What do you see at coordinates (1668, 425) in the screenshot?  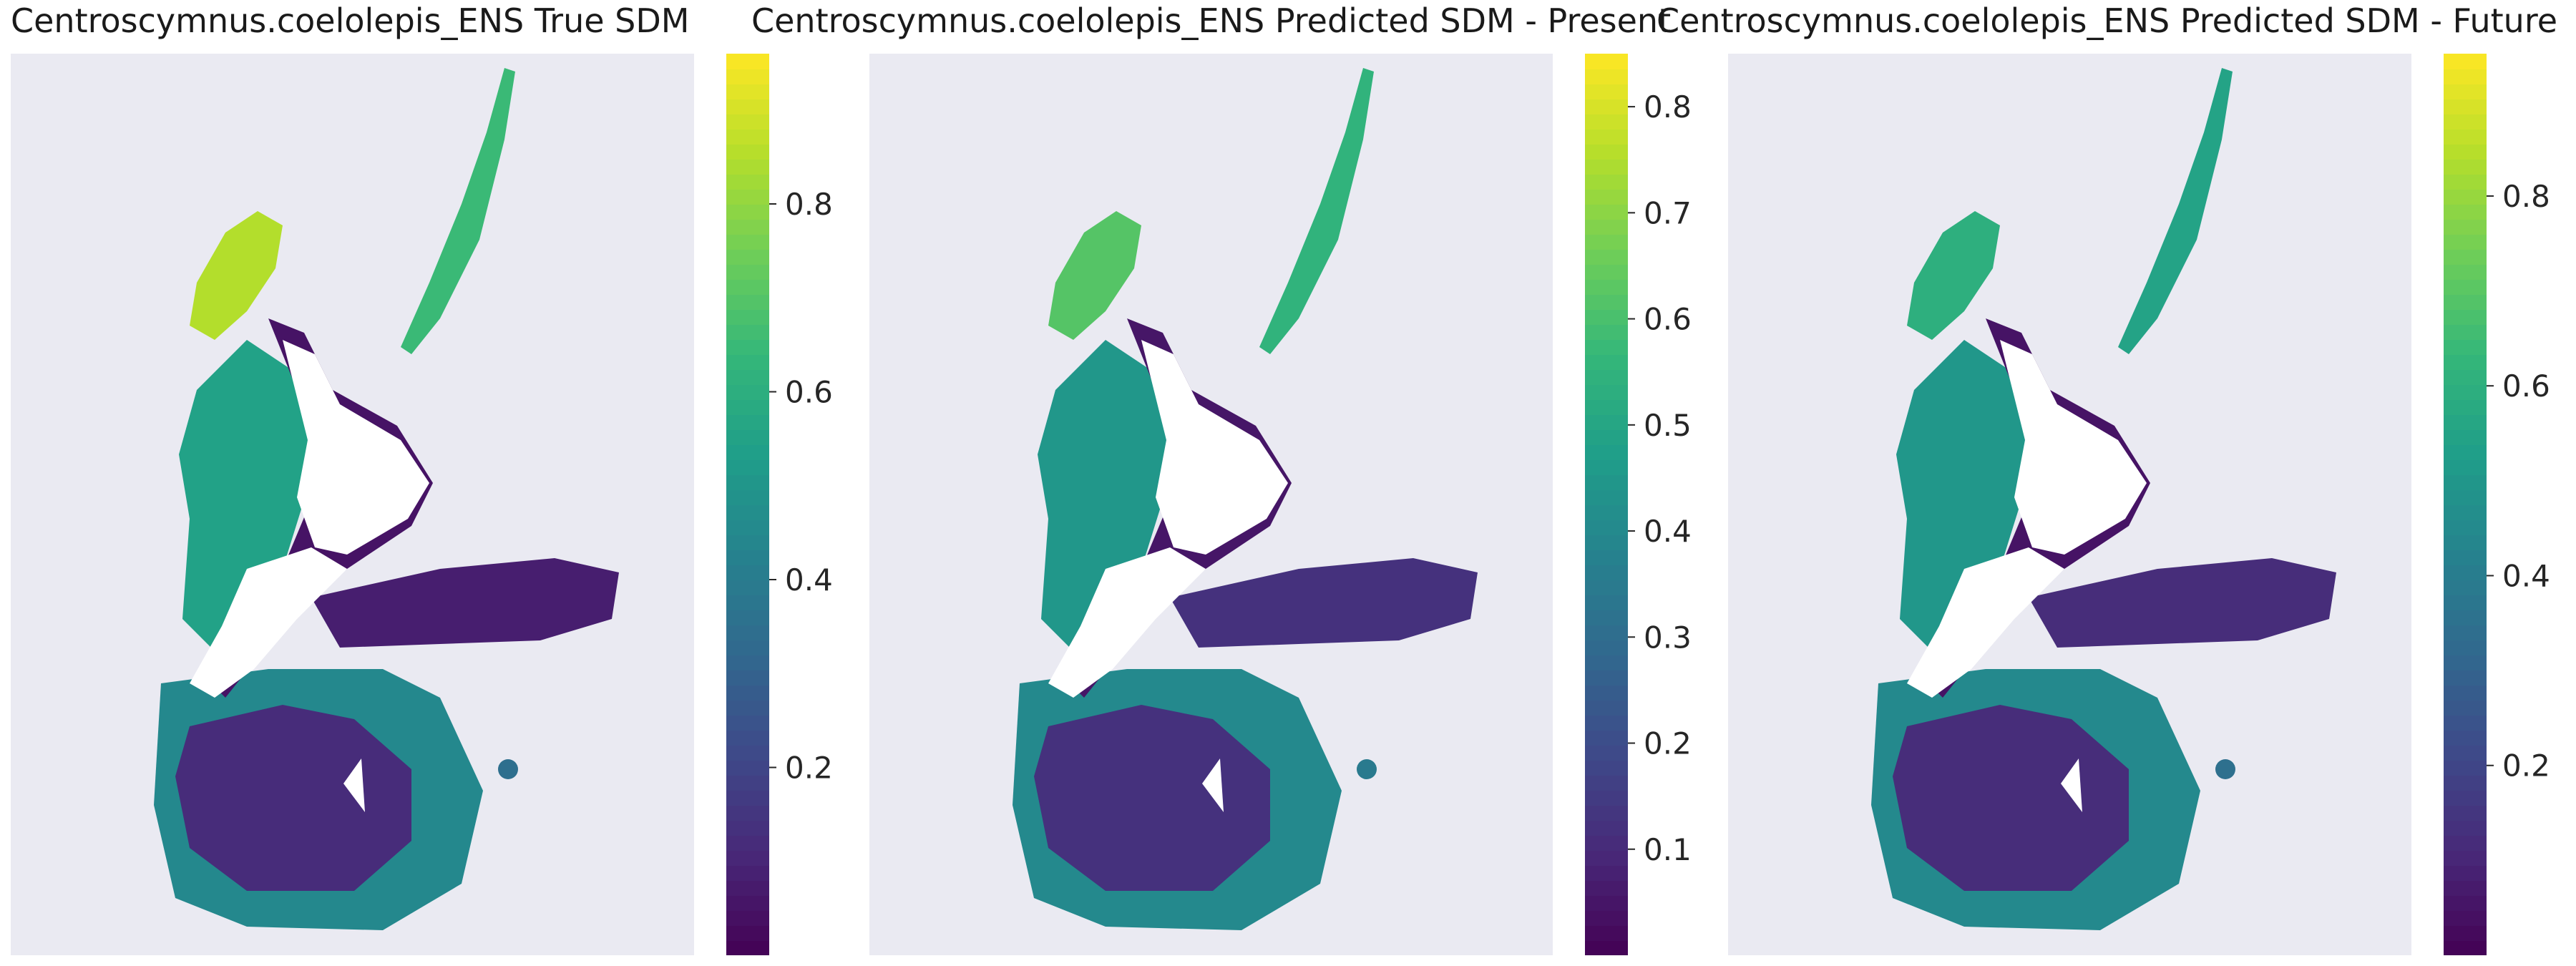 I see `colorbar-tick-label: 0.5` at bounding box center [1668, 425].